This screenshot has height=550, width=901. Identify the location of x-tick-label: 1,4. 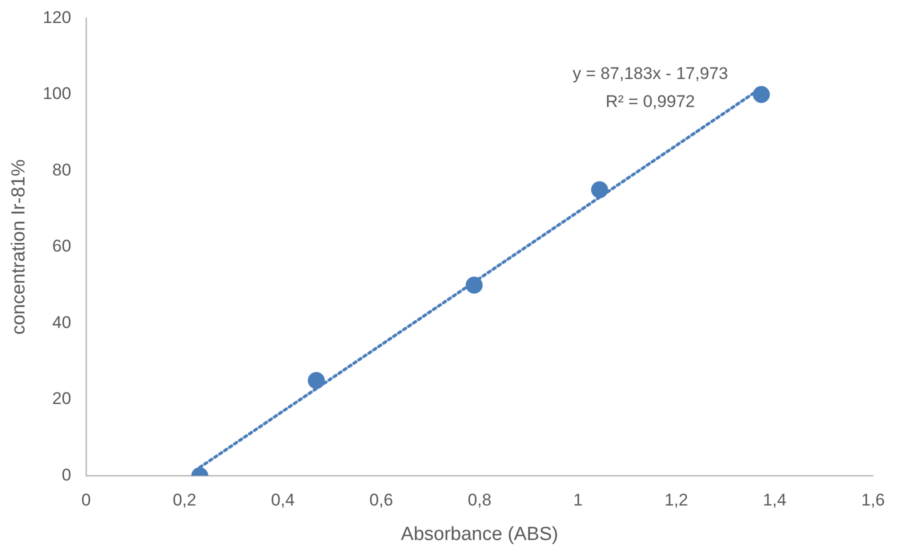
(774, 500).